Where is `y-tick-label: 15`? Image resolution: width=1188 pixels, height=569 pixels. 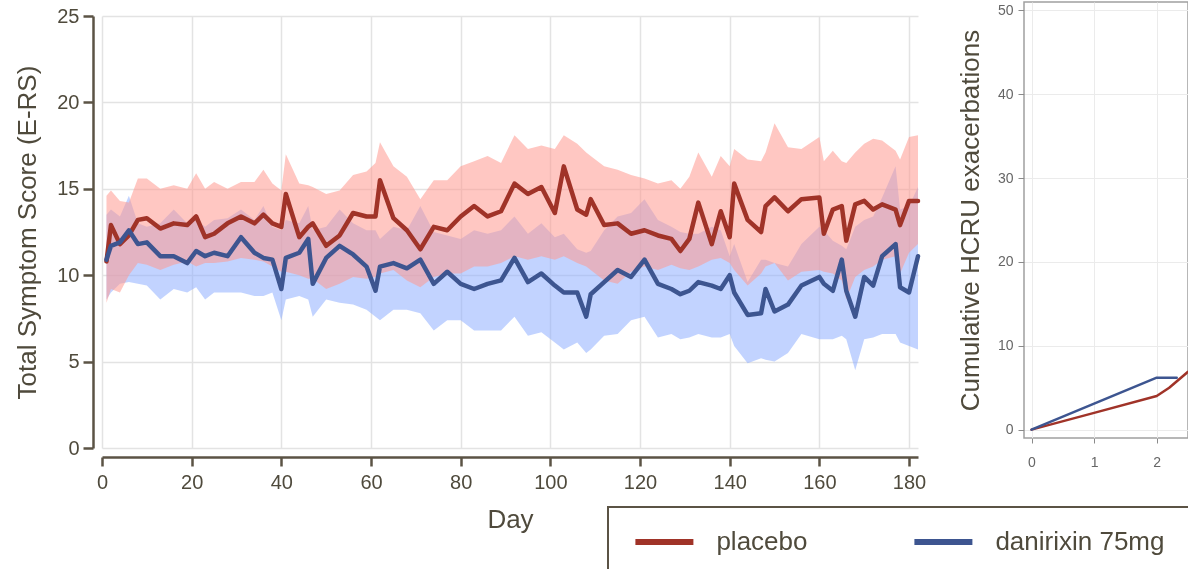
y-tick-label: 15 is located at coordinates (68, 188).